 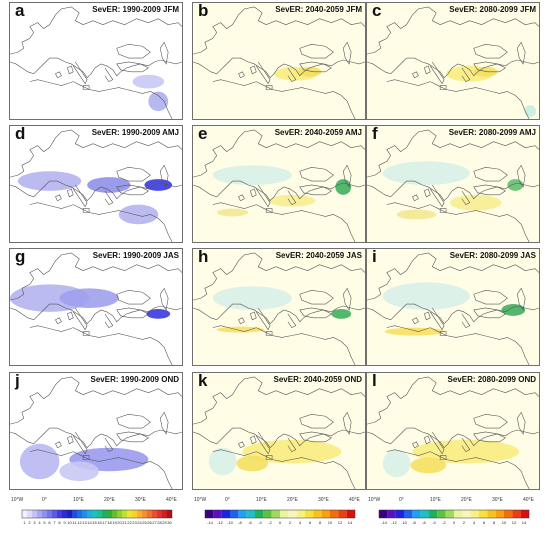 I want to click on map-b, so click(x=279, y=62).